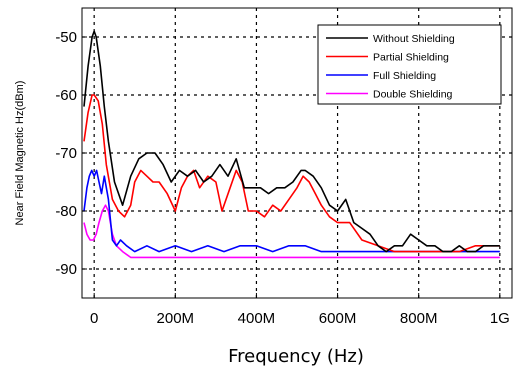 This screenshot has width=528, height=369. I want to click on x-axis-label: Frequency (Hz), so click(296, 356).